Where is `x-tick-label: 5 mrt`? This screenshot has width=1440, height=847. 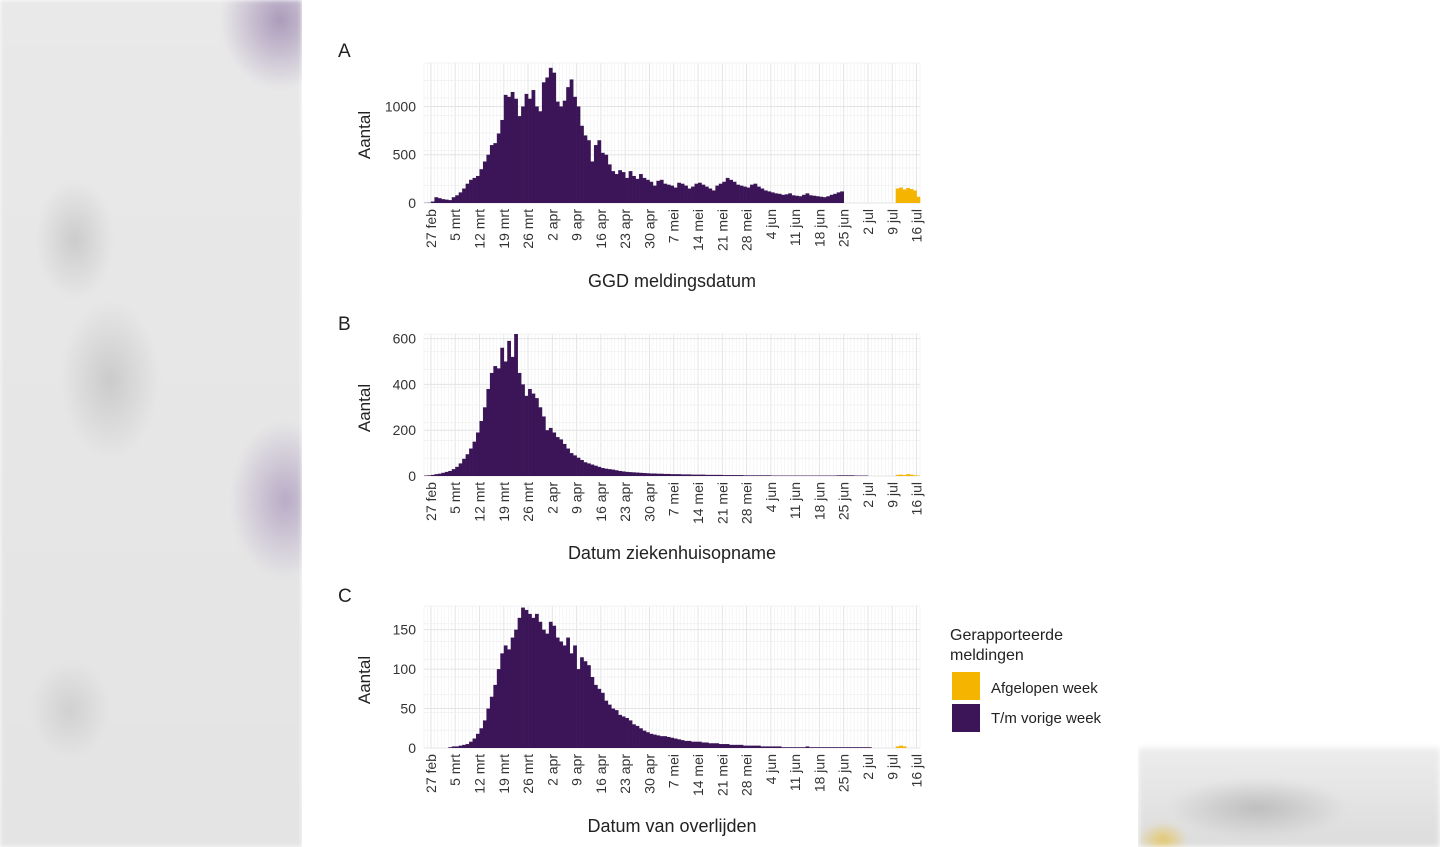 x-tick-label: 5 mrt is located at coordinates (455, 225).